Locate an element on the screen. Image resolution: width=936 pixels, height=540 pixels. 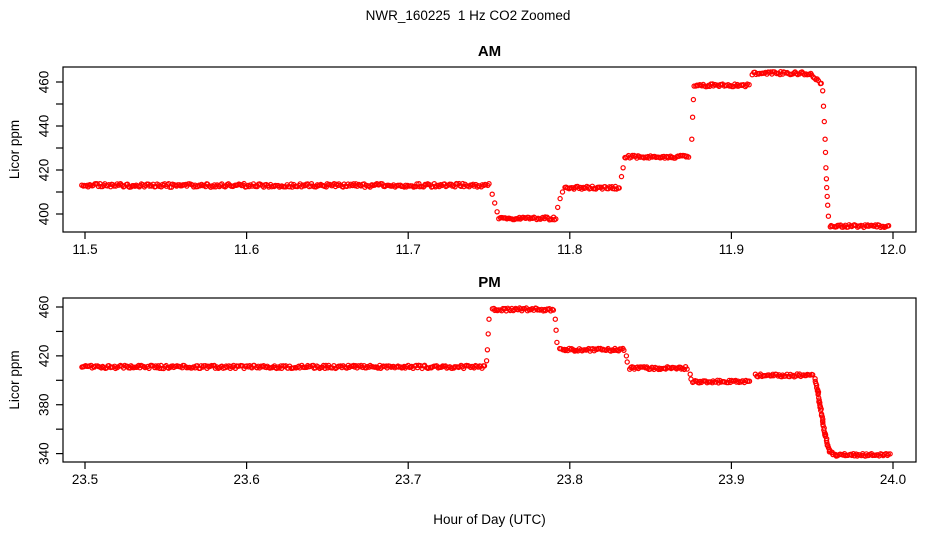
svg-text: 11.5 is located at coordinates (84, 249).